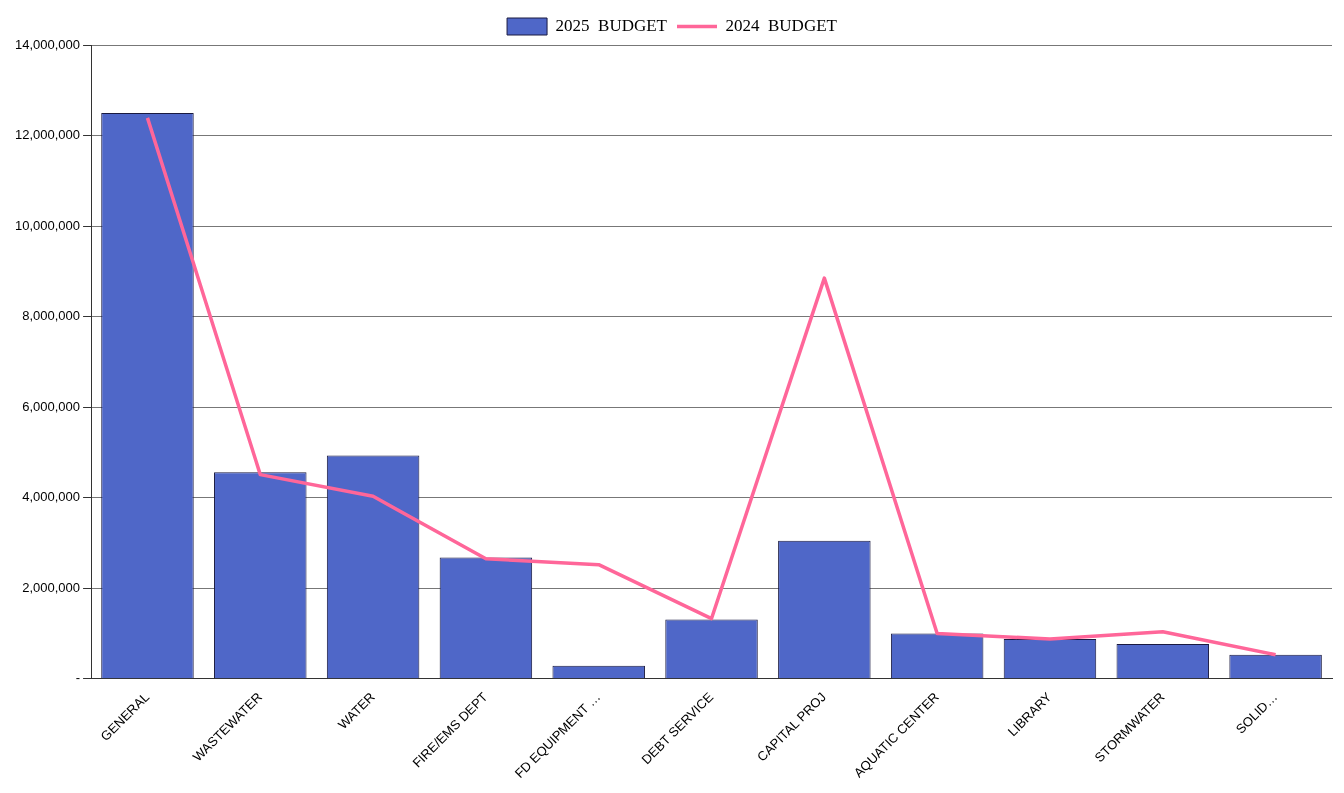 This screenshot has width=1344, height=793. What do you see at coordinates (781, 25) in the screenshot?
I see `legend-label: 2024 BUDGET` at bounding box center [781, 25].